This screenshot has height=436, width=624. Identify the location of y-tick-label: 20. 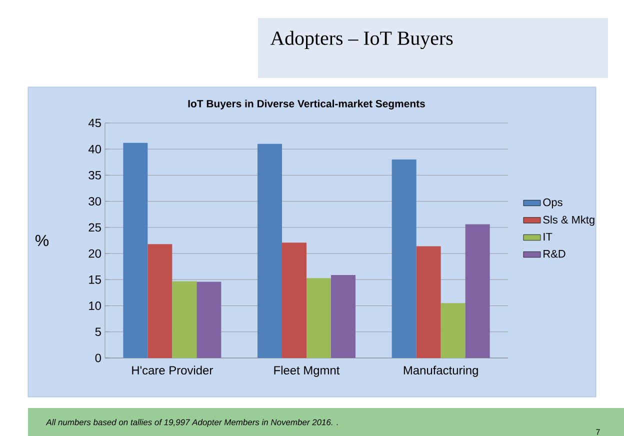
(95, 253).